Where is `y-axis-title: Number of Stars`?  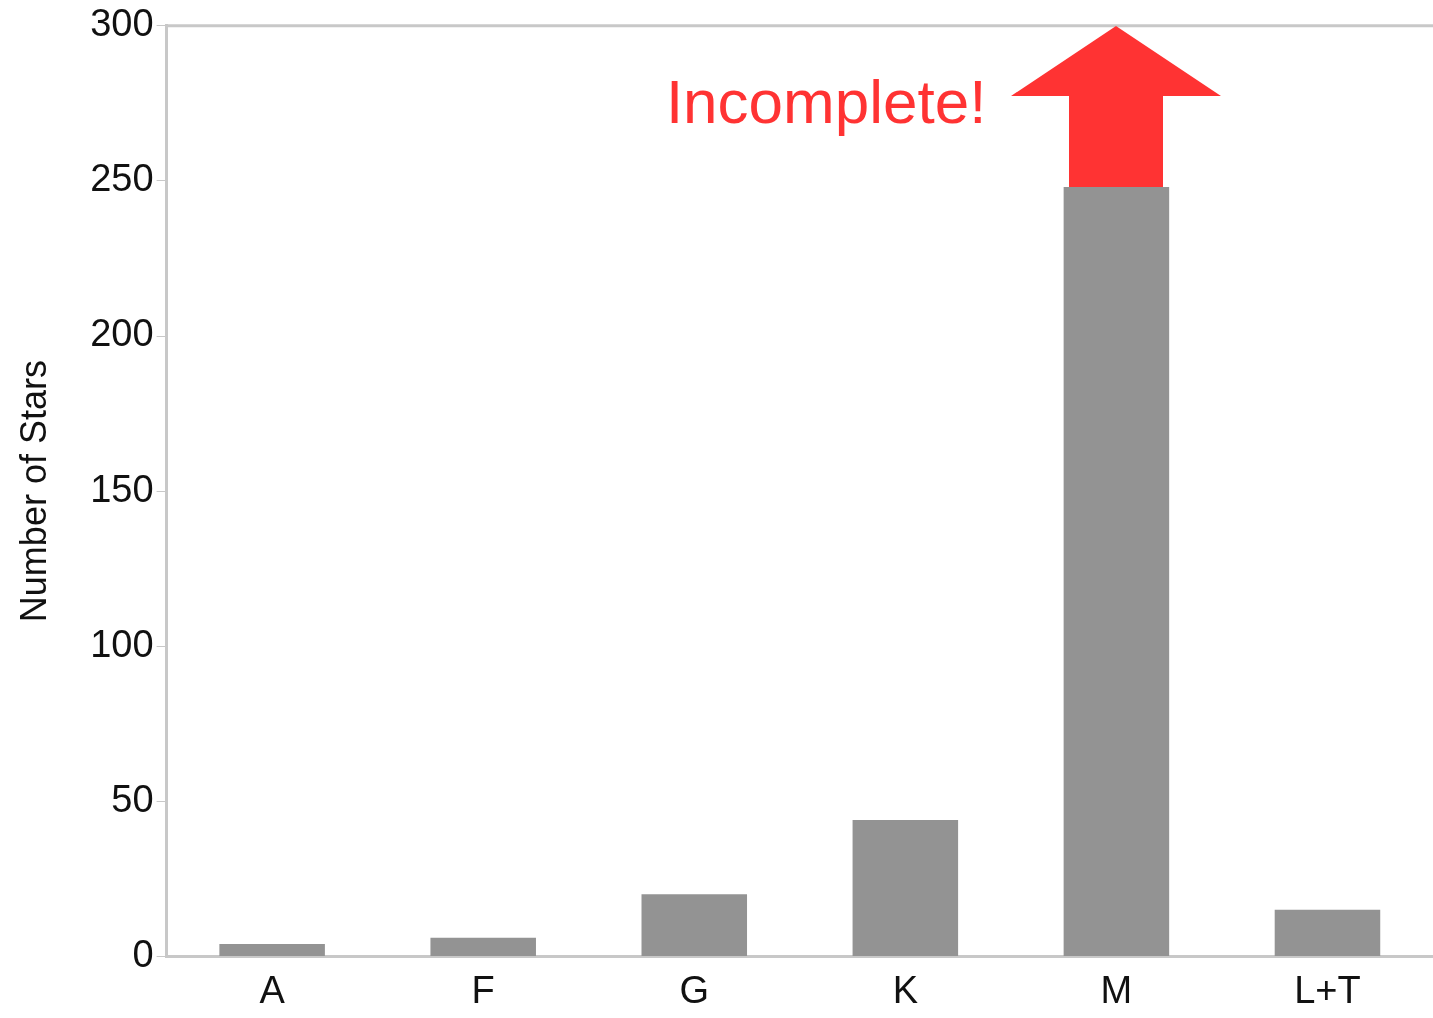 y-axis-title: Number of Stars is located at coordinates (33, 491).